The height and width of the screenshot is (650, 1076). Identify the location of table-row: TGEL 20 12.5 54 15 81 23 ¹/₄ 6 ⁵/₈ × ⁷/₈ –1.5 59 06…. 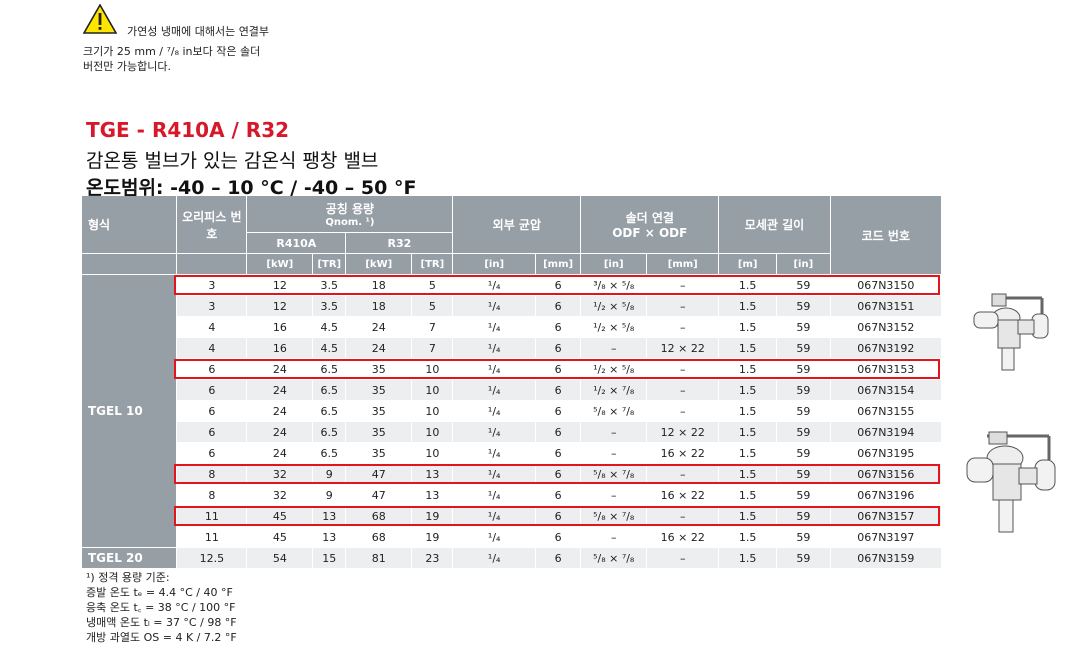
(512, 558).